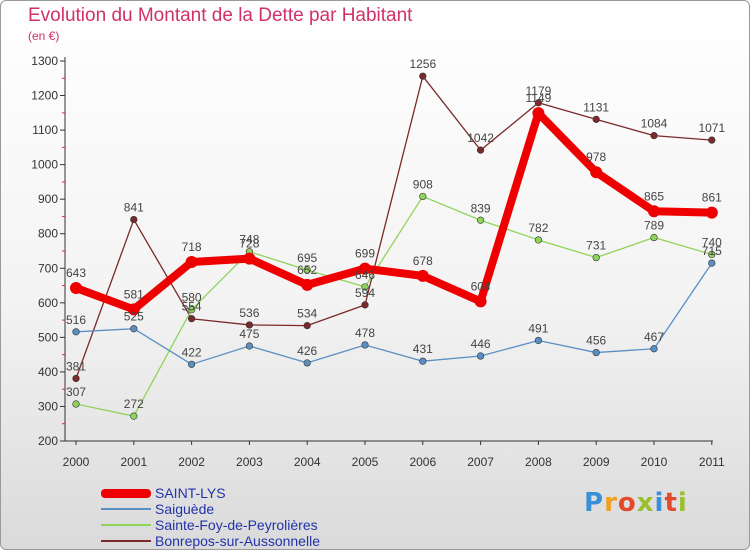 Image resolution: width=750 pixels, height=550 pixels. Describe the element at coordinates (134, 208) in the screenshot. I see `data-label: 841` at that location.